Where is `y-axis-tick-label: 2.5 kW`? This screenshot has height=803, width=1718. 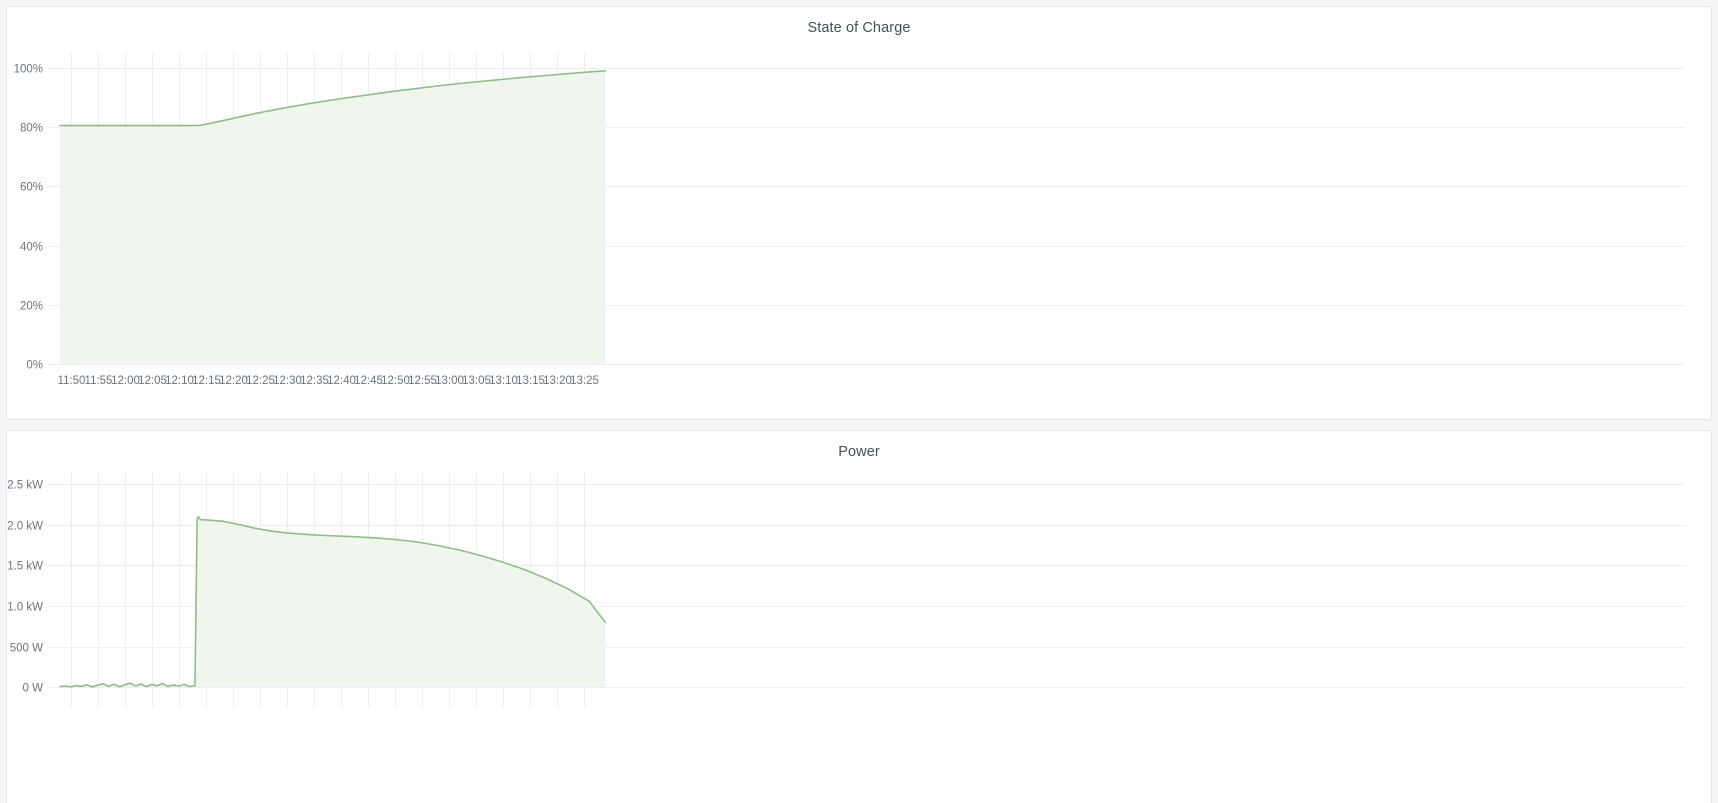
y-axis-tick-label: 2.5 kW is located at coordinates (25, 486).